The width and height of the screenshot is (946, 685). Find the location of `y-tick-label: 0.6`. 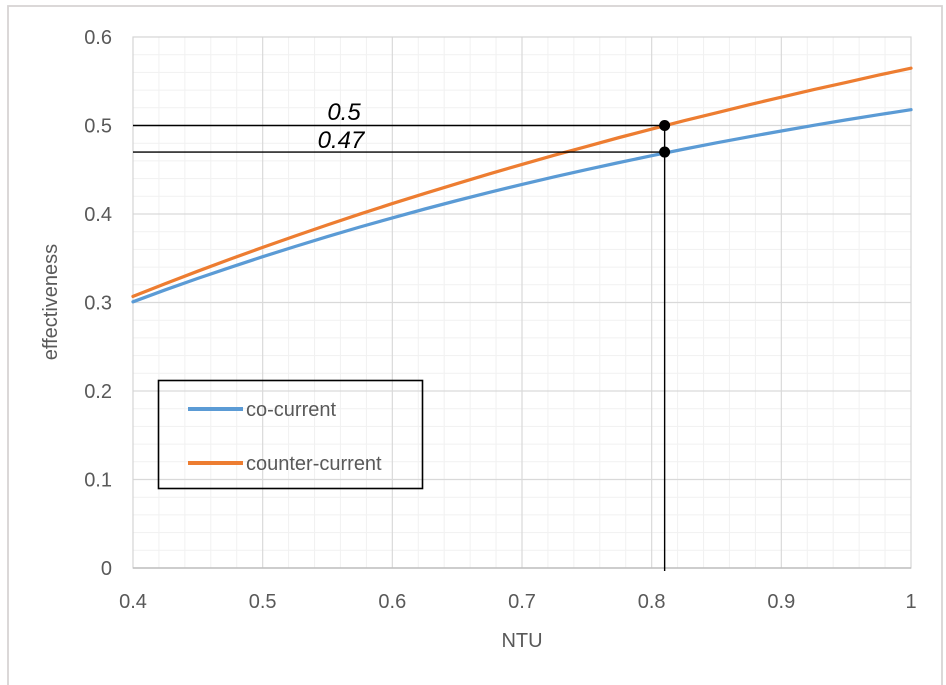

y-tick-label: 0.6 is located at coordinates (98, 38).